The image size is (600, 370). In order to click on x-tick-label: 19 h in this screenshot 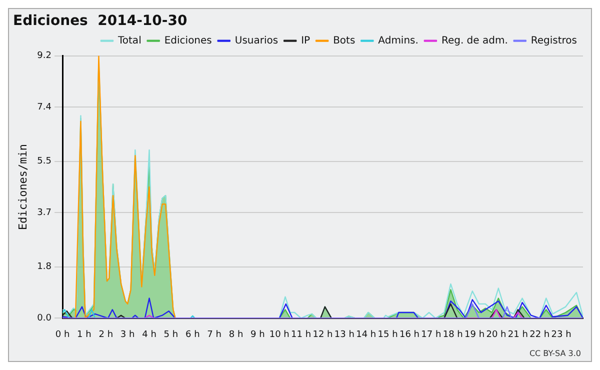, I will do `click(474, 335)`.